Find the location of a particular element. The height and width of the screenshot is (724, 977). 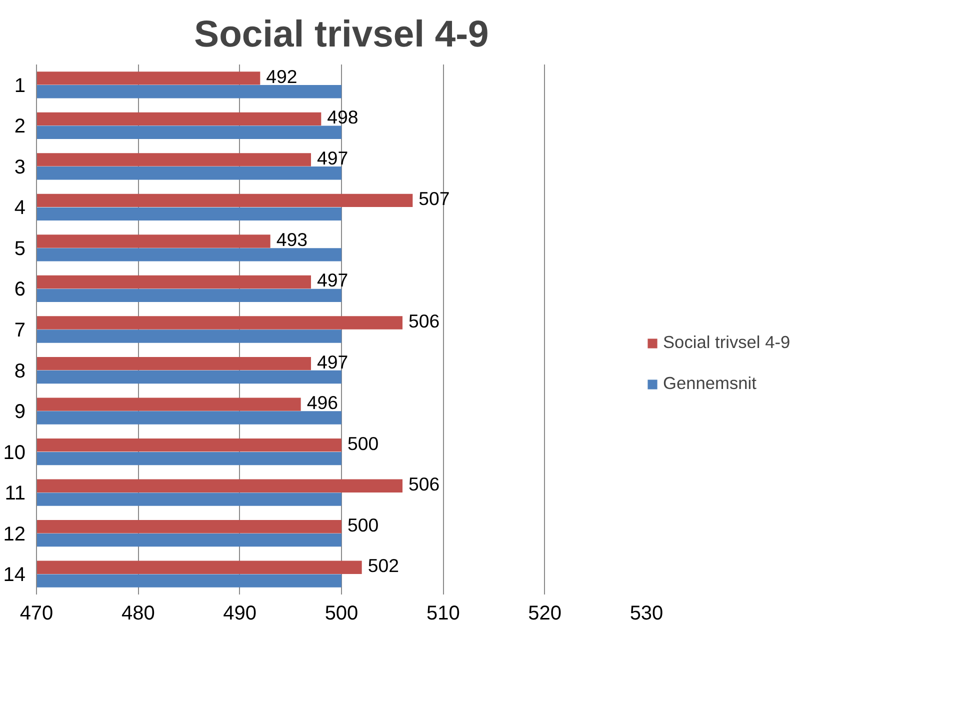

y-tick-label: 10 is located at coordinates (14, 453).